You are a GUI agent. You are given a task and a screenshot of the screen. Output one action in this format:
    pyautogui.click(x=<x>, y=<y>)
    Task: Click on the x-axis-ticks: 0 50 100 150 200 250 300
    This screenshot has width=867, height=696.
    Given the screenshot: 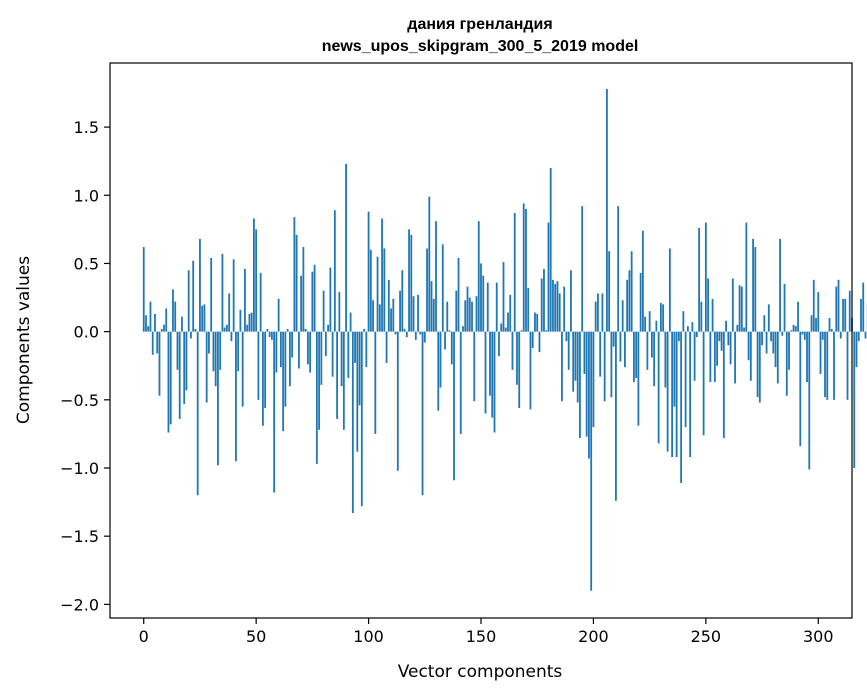 What is the action you would take?
    pyautogui.click(x=486, y=632)
    